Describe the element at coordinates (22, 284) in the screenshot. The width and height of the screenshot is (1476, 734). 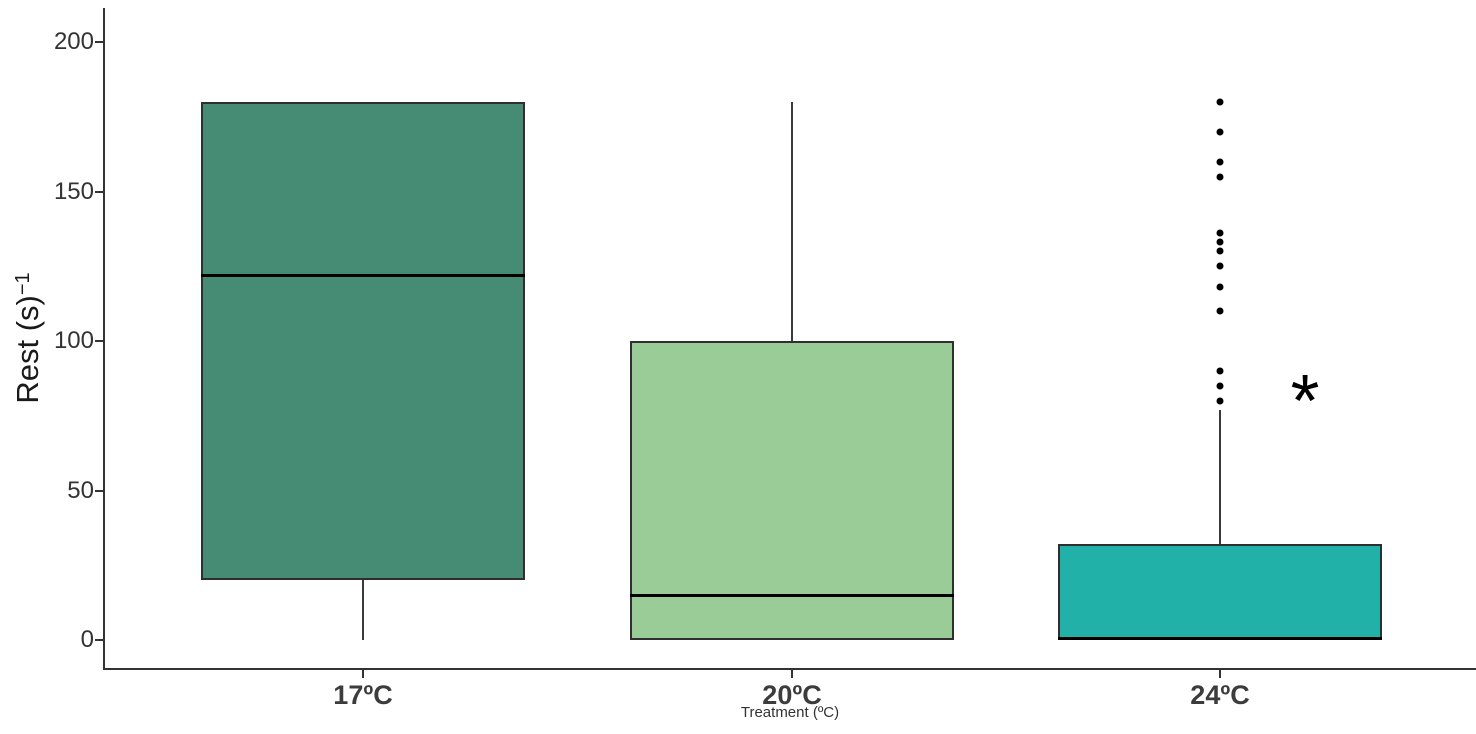
I see `y-axis-title-exponent: −1` at that location.